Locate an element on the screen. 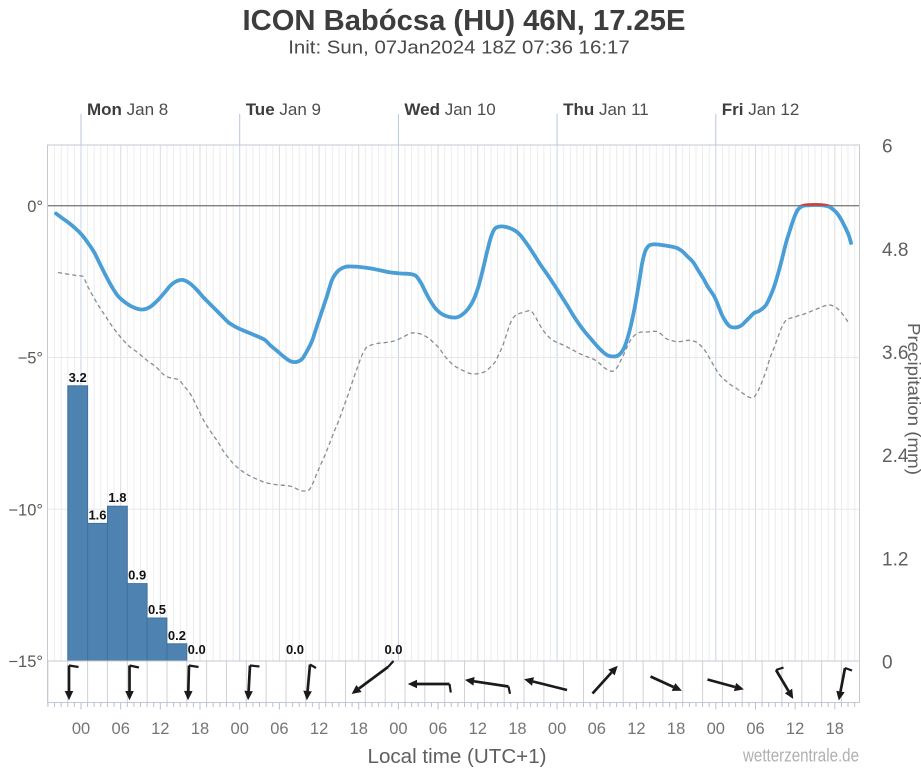 The height and width of the screenshot is (768, 921). svg-text: Precipitation (mm) is located at coordinates (912, 399).